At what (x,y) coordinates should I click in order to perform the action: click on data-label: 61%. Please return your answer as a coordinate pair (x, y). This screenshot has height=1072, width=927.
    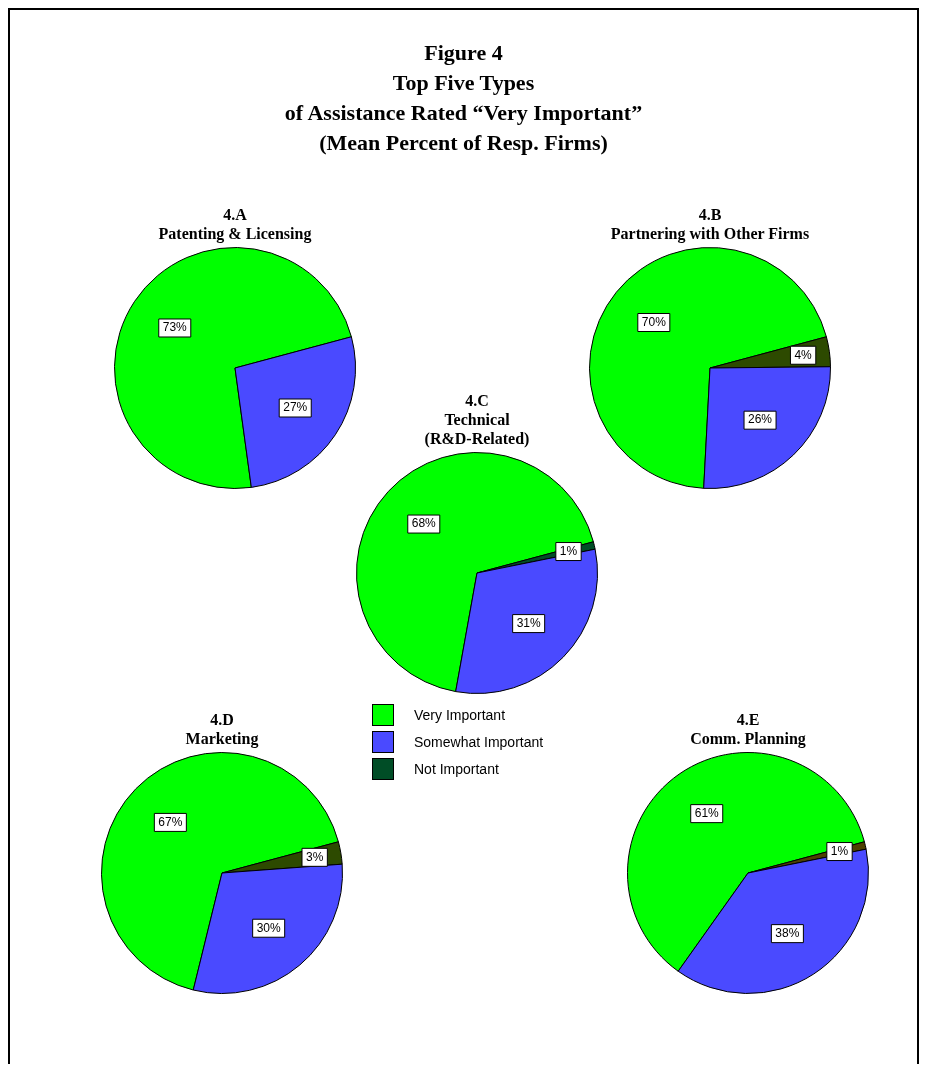
    Looking at the image, I should click on (707, 812).